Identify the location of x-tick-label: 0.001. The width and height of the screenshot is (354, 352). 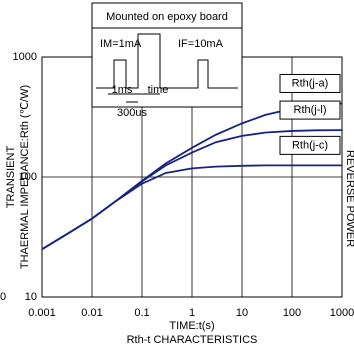
(42, 313).